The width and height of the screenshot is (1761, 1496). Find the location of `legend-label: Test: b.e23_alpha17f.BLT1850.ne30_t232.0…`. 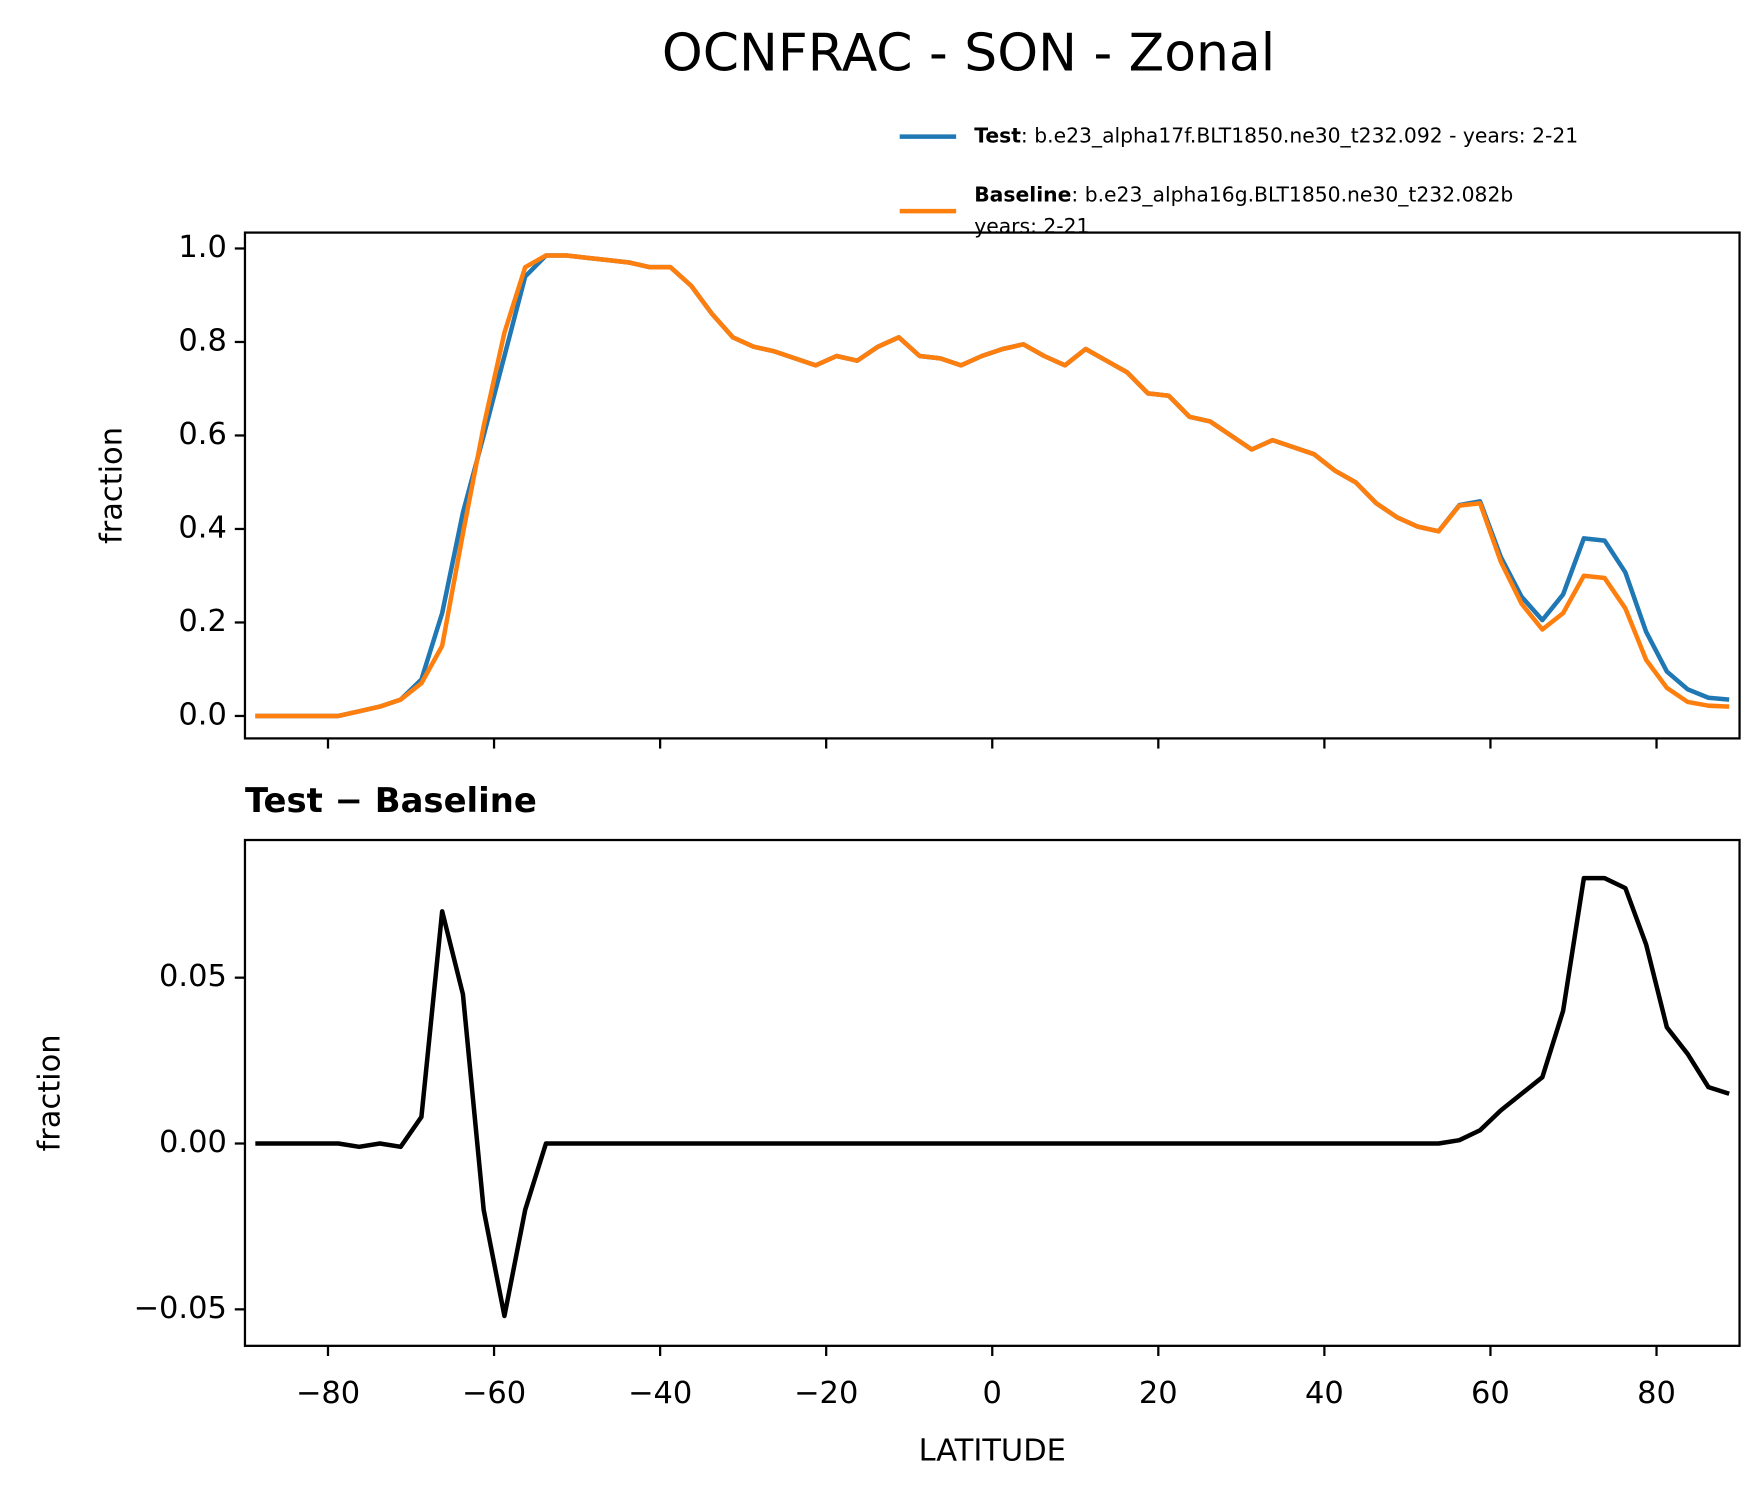

legend-label: Test: b.e23_alpha17f.BLT1850.ne30_t232.0… is located at coordinates (1276, 136).